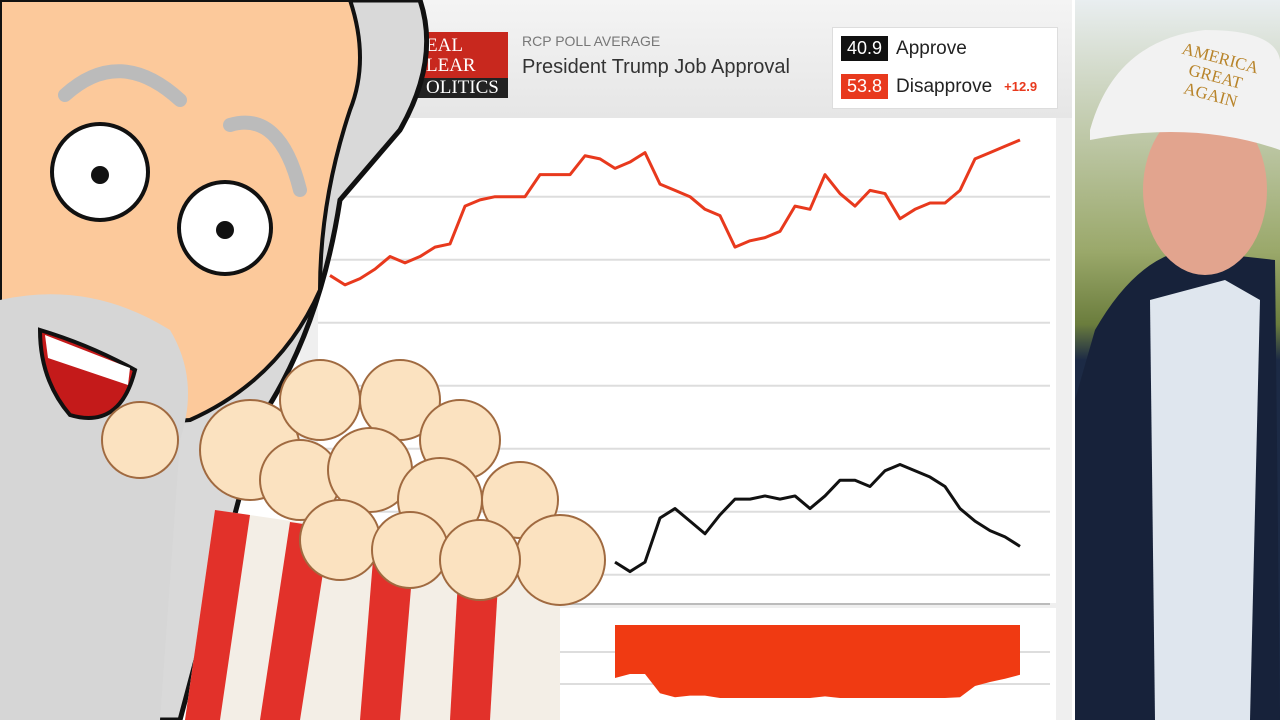 The image size is (1280, 720). Describe the element at coordinates (944, 86) in the screenshot. I see `disapprove-label: Disapprove` at that location.